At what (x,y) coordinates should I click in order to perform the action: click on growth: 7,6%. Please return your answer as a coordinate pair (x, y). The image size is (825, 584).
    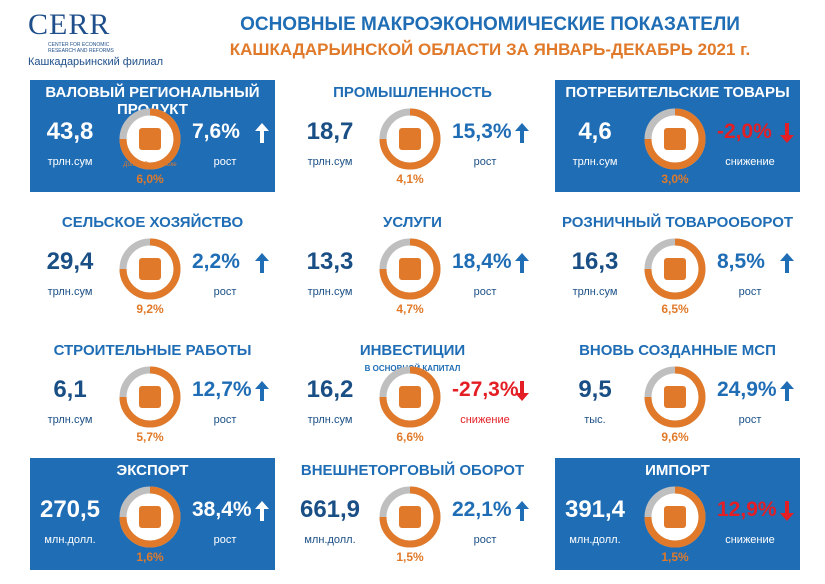
    Looking at the image, I should click on (216, 131).